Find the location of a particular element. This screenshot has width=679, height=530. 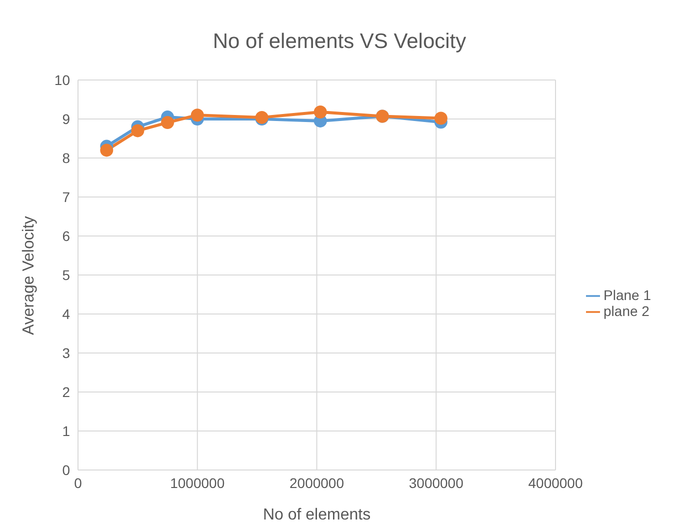

y-tick-label: 7 is located at coordinates (66, 196).